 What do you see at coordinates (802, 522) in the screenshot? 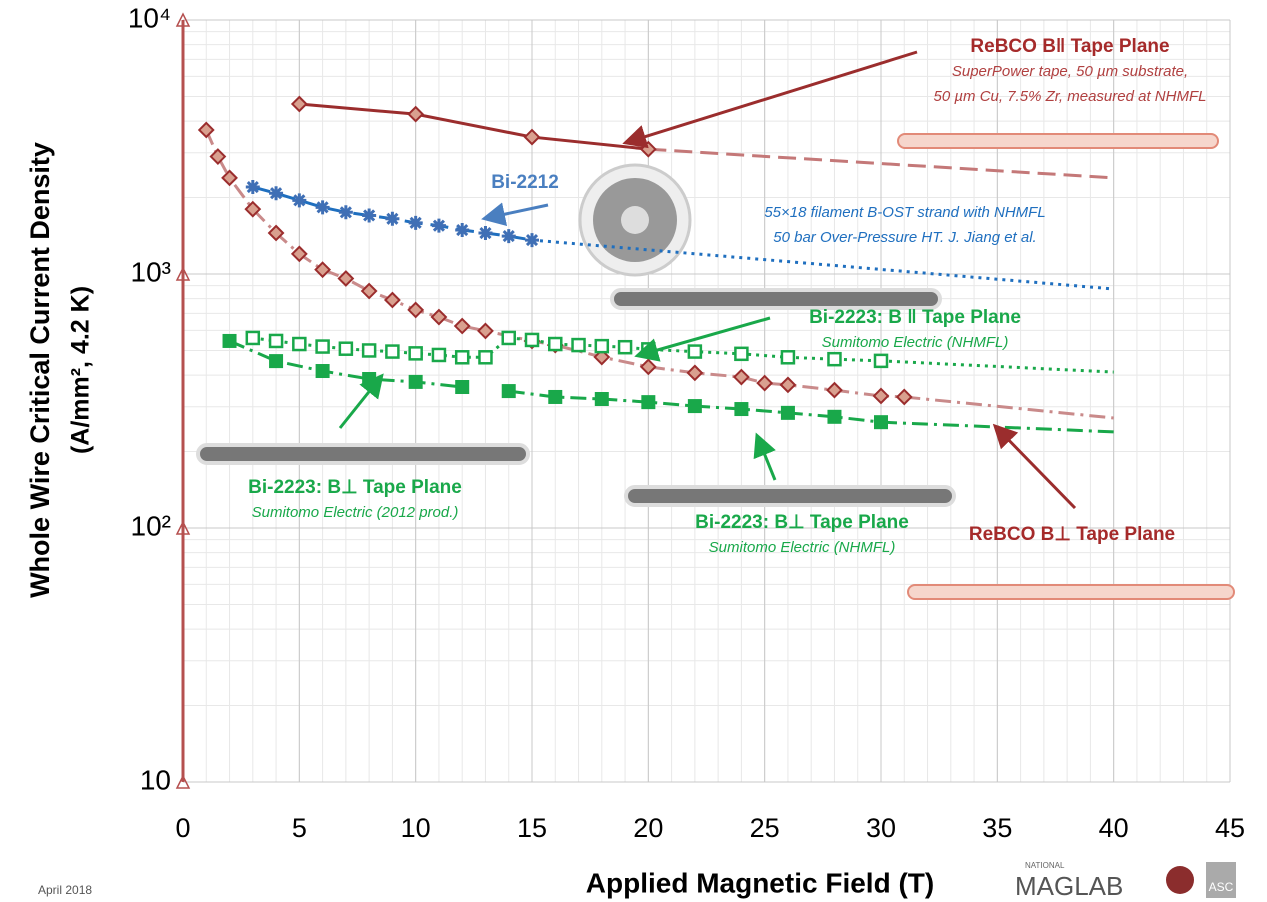
I see `series-label: Bi-2223: B⊥ Tape Plane` at bounding box center [802, 522].